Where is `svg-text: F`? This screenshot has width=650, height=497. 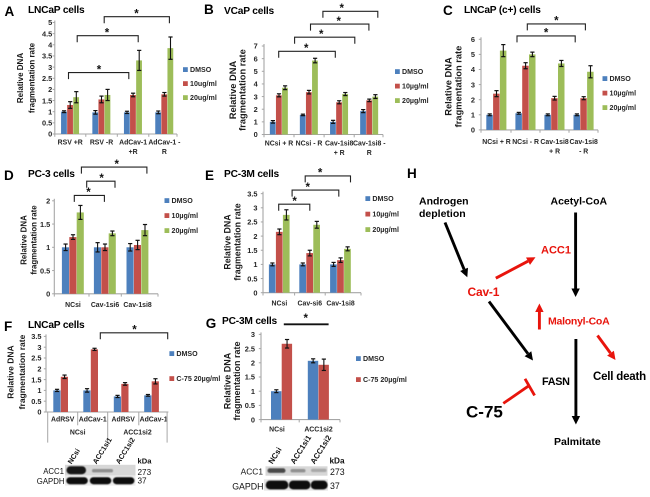
svg-text: F is located at coordinates (8, 326).